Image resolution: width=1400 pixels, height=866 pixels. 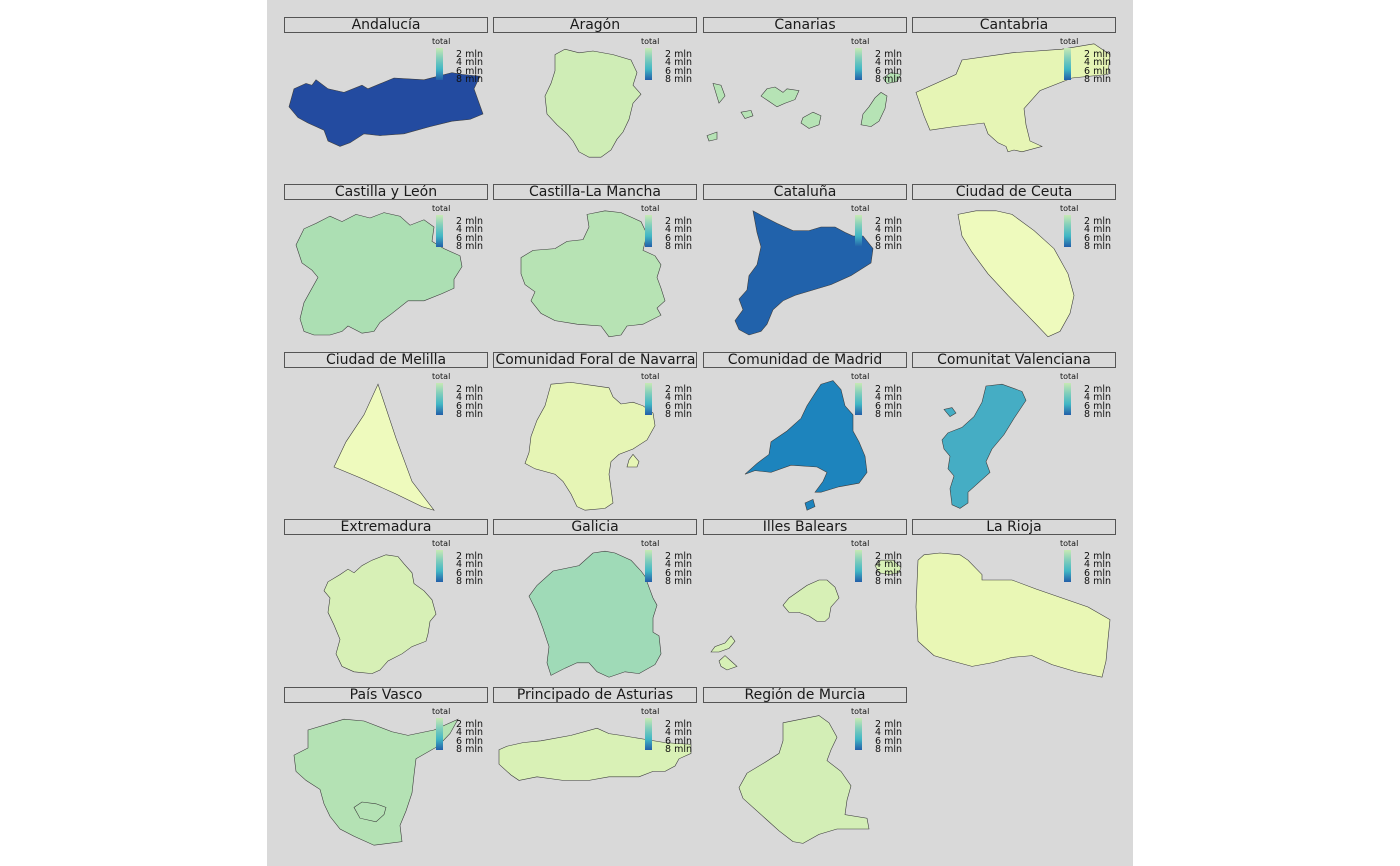 I want to click on facet-panel-cantabria: Cantabria total 2 mln 4 mln 6 mln 8 mln, so click(x=1014, y=97).